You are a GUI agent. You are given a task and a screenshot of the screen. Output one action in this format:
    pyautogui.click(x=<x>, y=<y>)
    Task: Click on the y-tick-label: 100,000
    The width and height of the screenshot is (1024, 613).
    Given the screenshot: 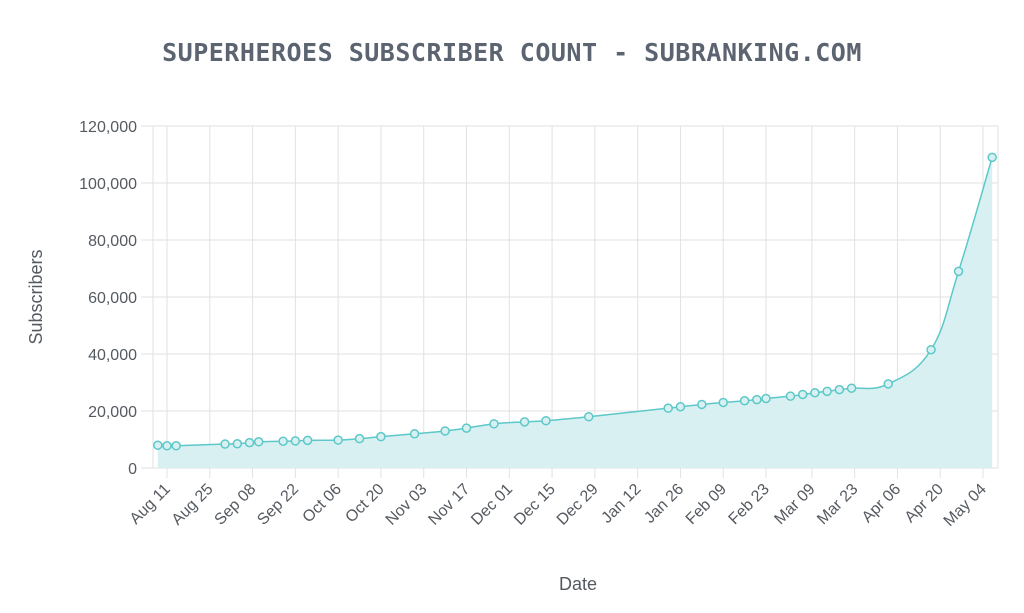 What is the action you would take?
    pyautogui.click(x=108, y=184)
    